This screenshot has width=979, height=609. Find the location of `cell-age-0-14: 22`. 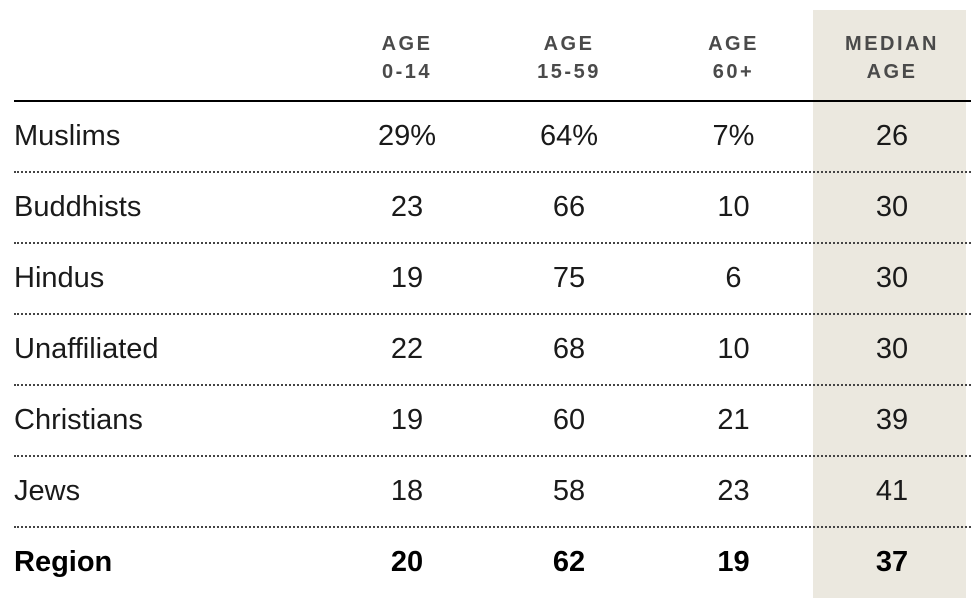

cell-age-0-14: 22 is located at coordinates (407, 349).